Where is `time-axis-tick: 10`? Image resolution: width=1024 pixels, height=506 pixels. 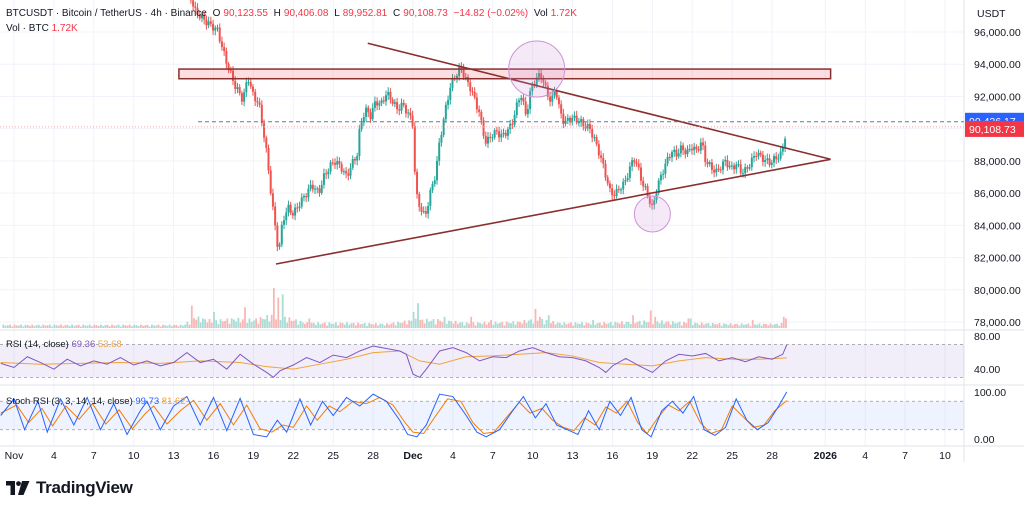 time-axis-tick: 10 is located at coordinates (945, 456).